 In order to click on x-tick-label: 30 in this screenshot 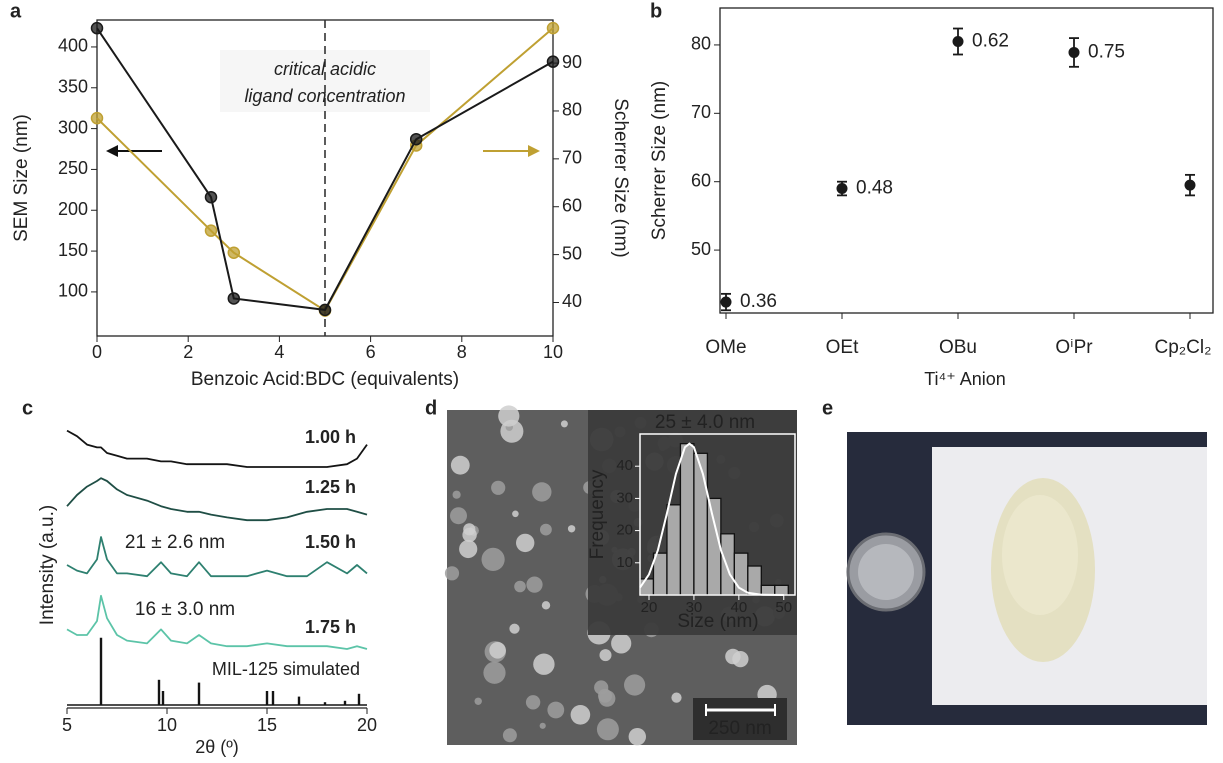, I will do `click(694, 607)`.